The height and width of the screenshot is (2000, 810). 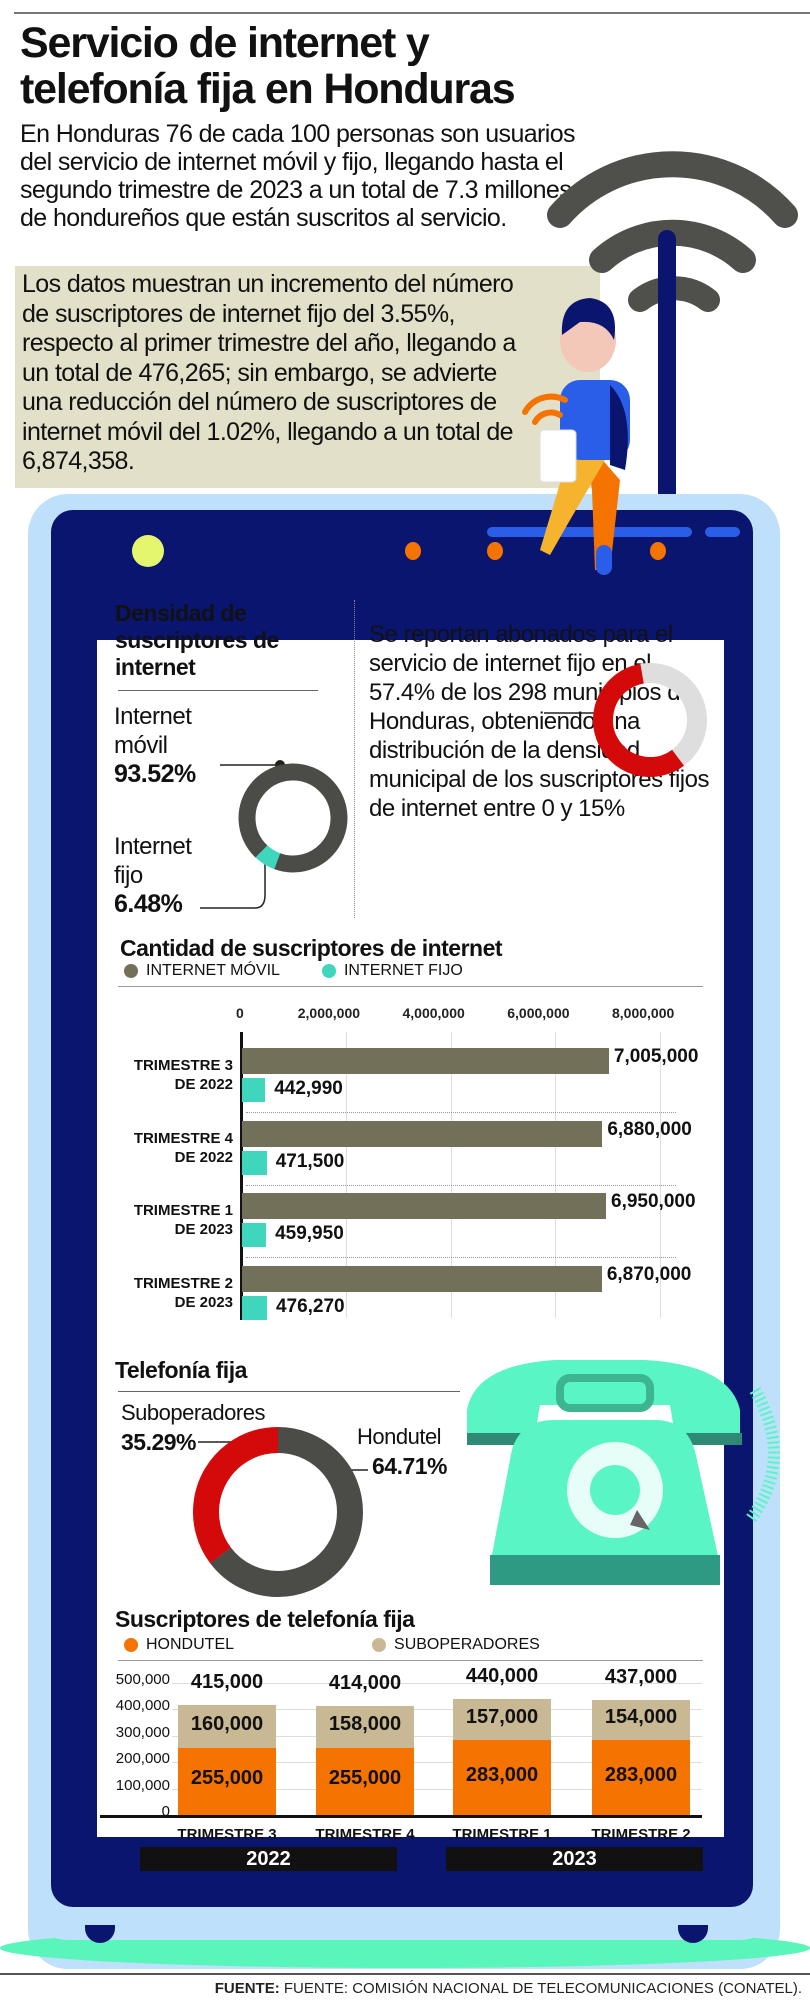 What do you see at coordinates (218, 690) in the screenshot?
I see `density-rule` at bounding box center [218, 690].